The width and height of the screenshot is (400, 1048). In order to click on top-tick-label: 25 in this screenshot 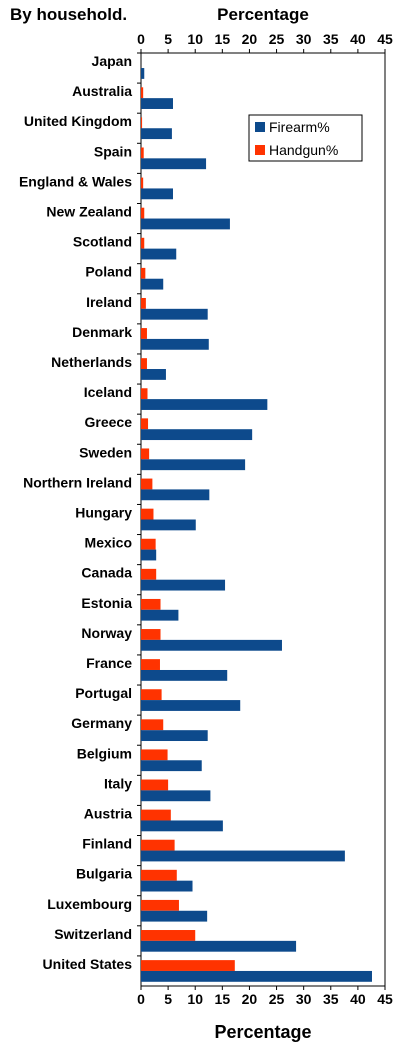, I will do `click(277, 39)`.